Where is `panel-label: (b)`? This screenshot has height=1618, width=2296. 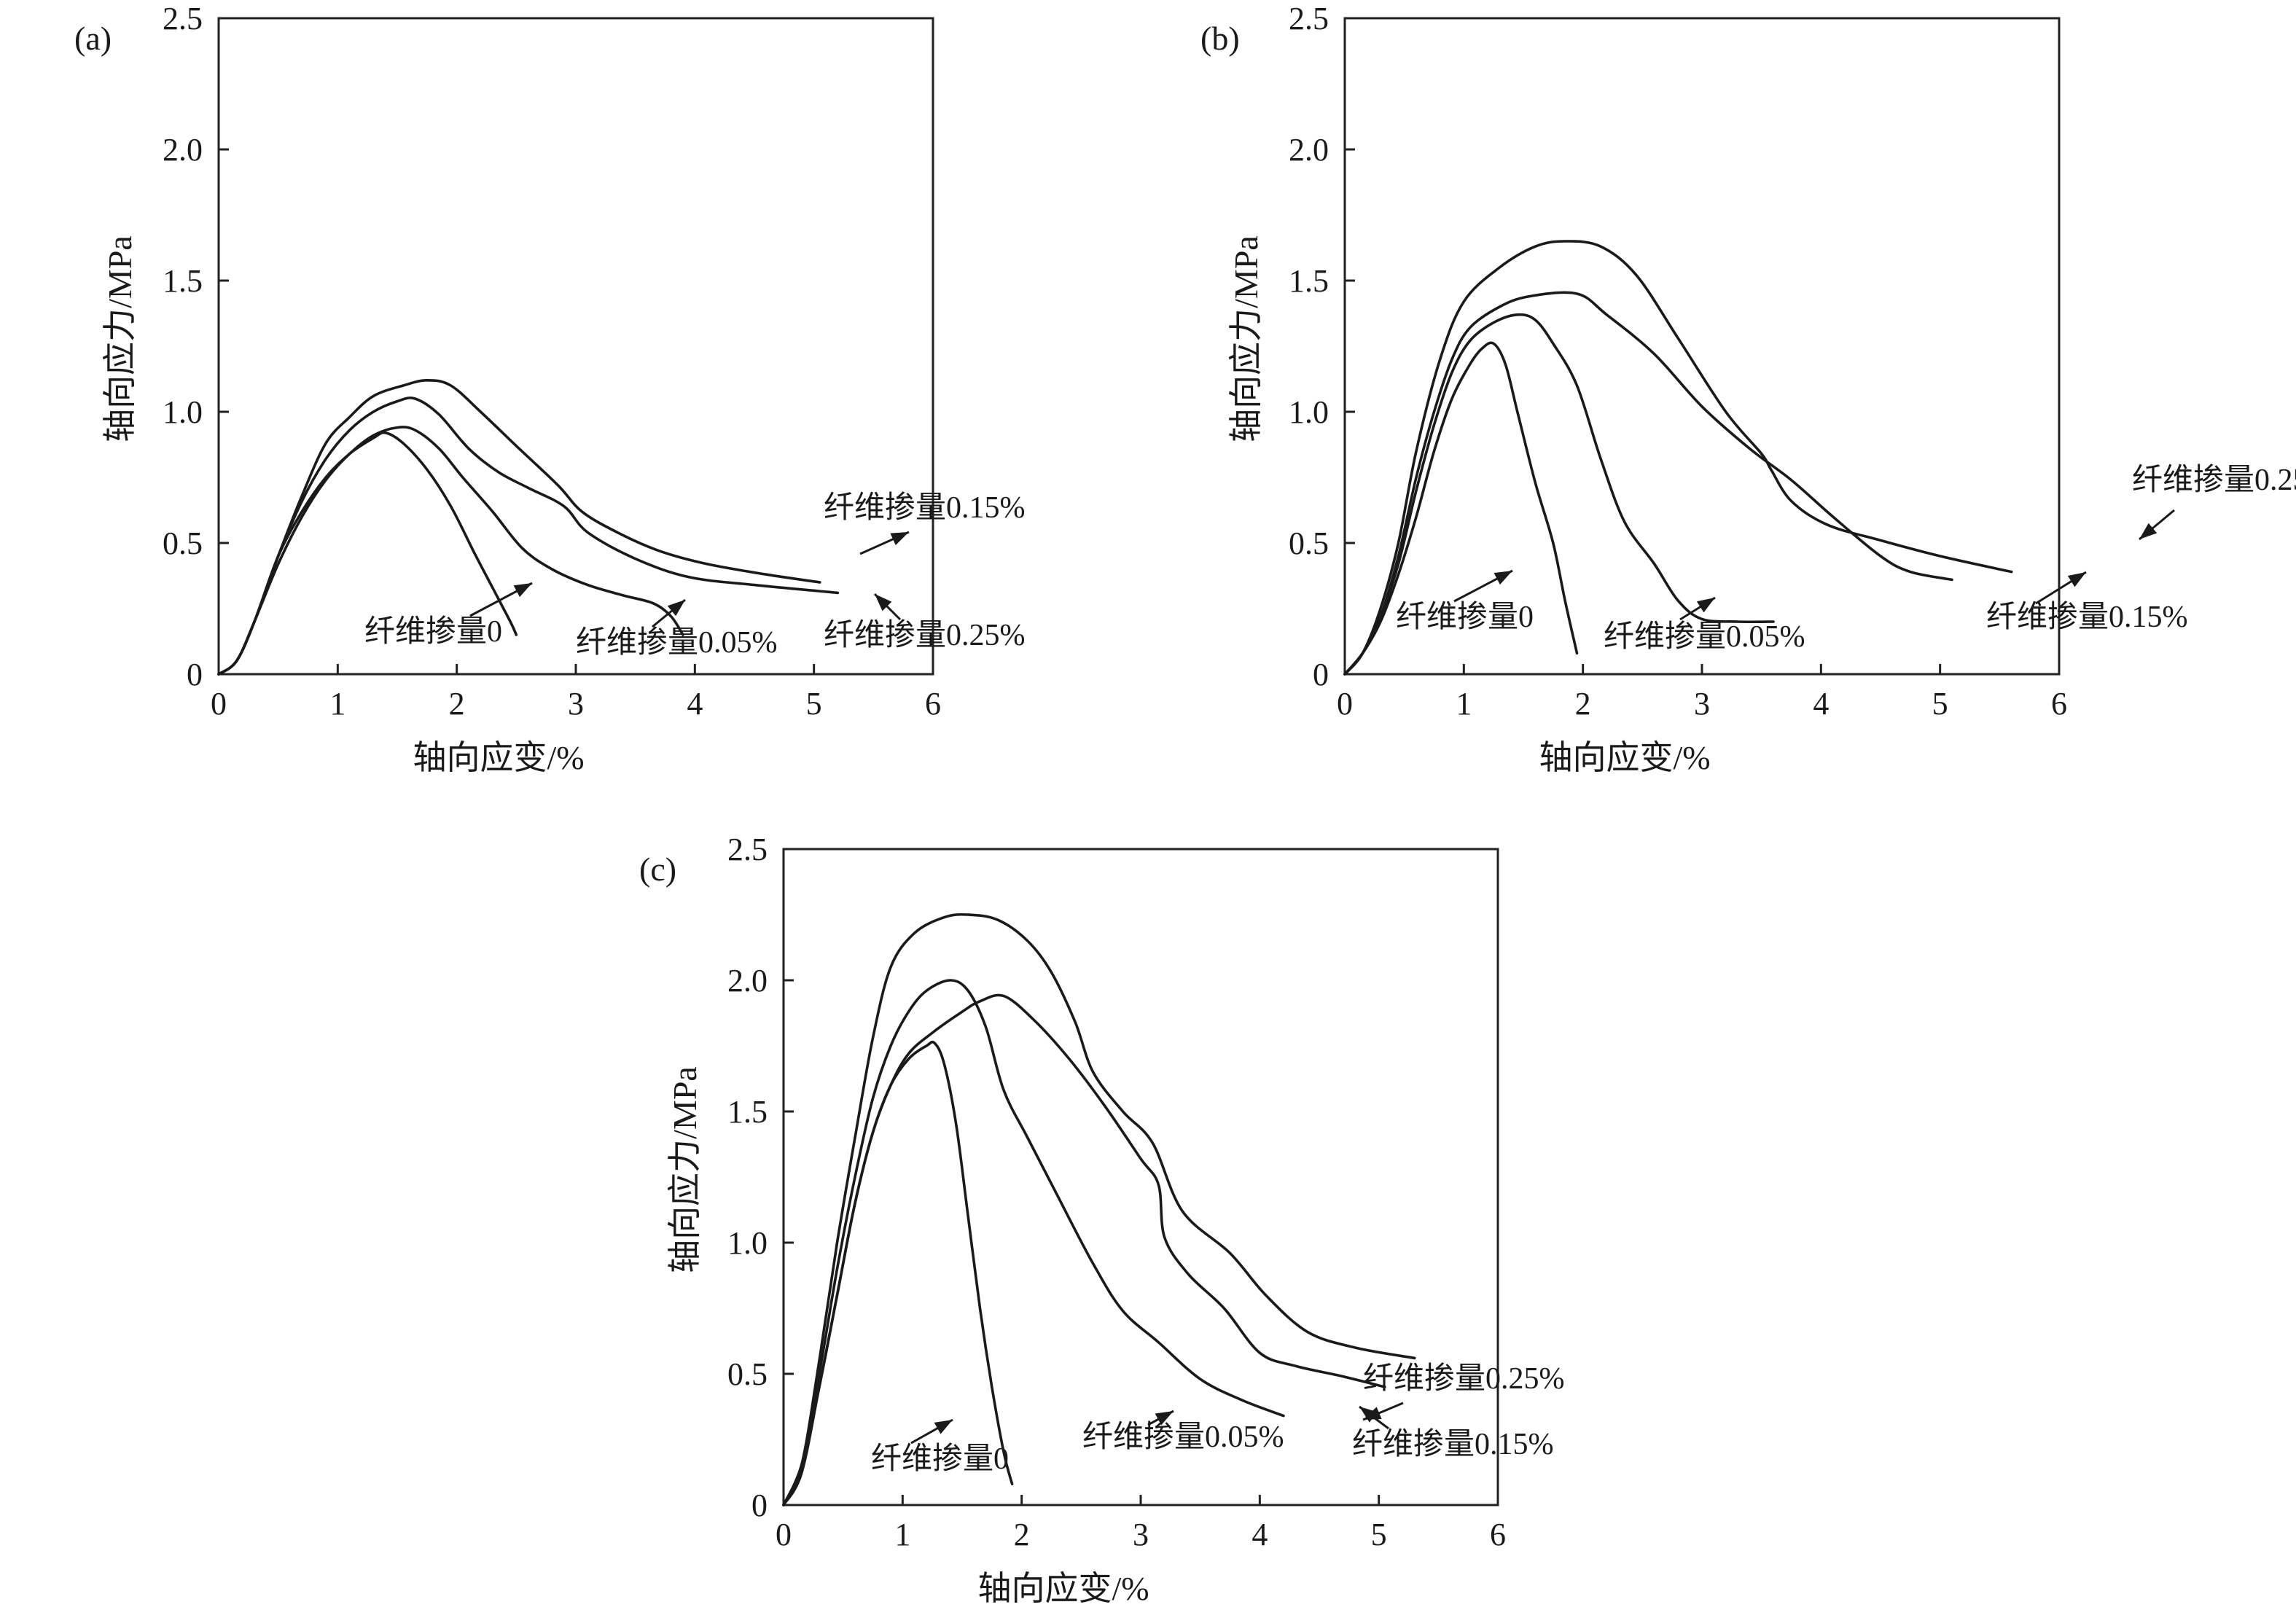
panel-label: (b) is located at coordinates (1220, 38).